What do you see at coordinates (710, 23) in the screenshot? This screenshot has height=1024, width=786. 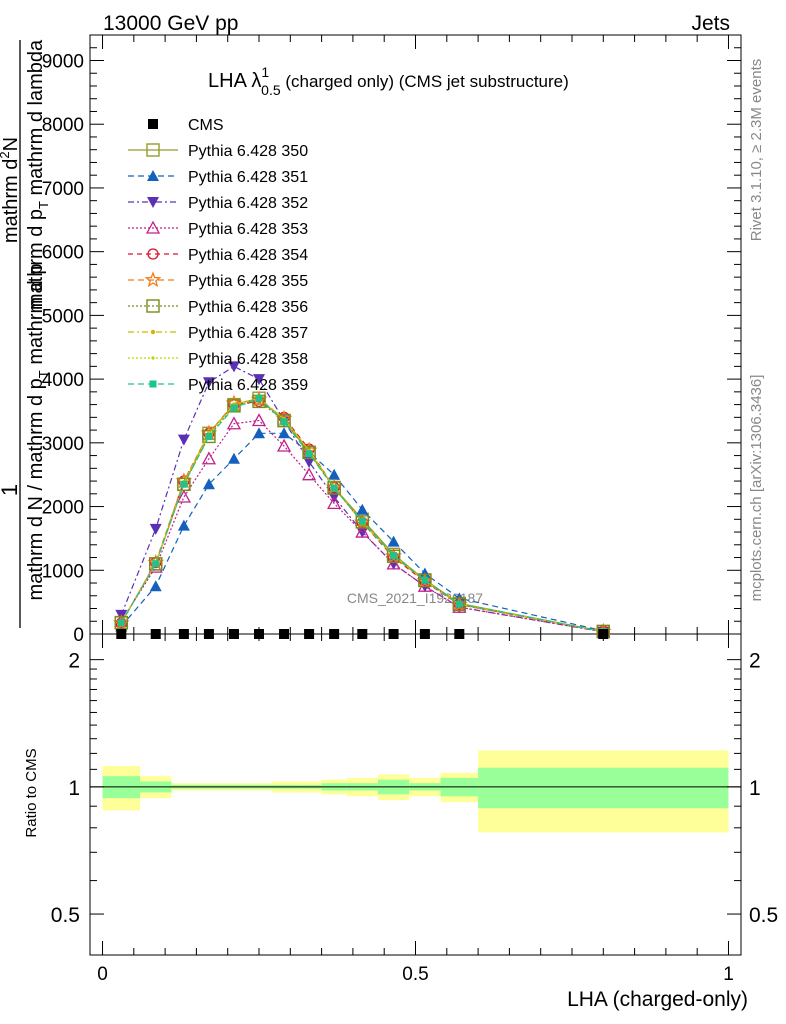 I see `header-jets: Jets` at bounding box center [710, 23].